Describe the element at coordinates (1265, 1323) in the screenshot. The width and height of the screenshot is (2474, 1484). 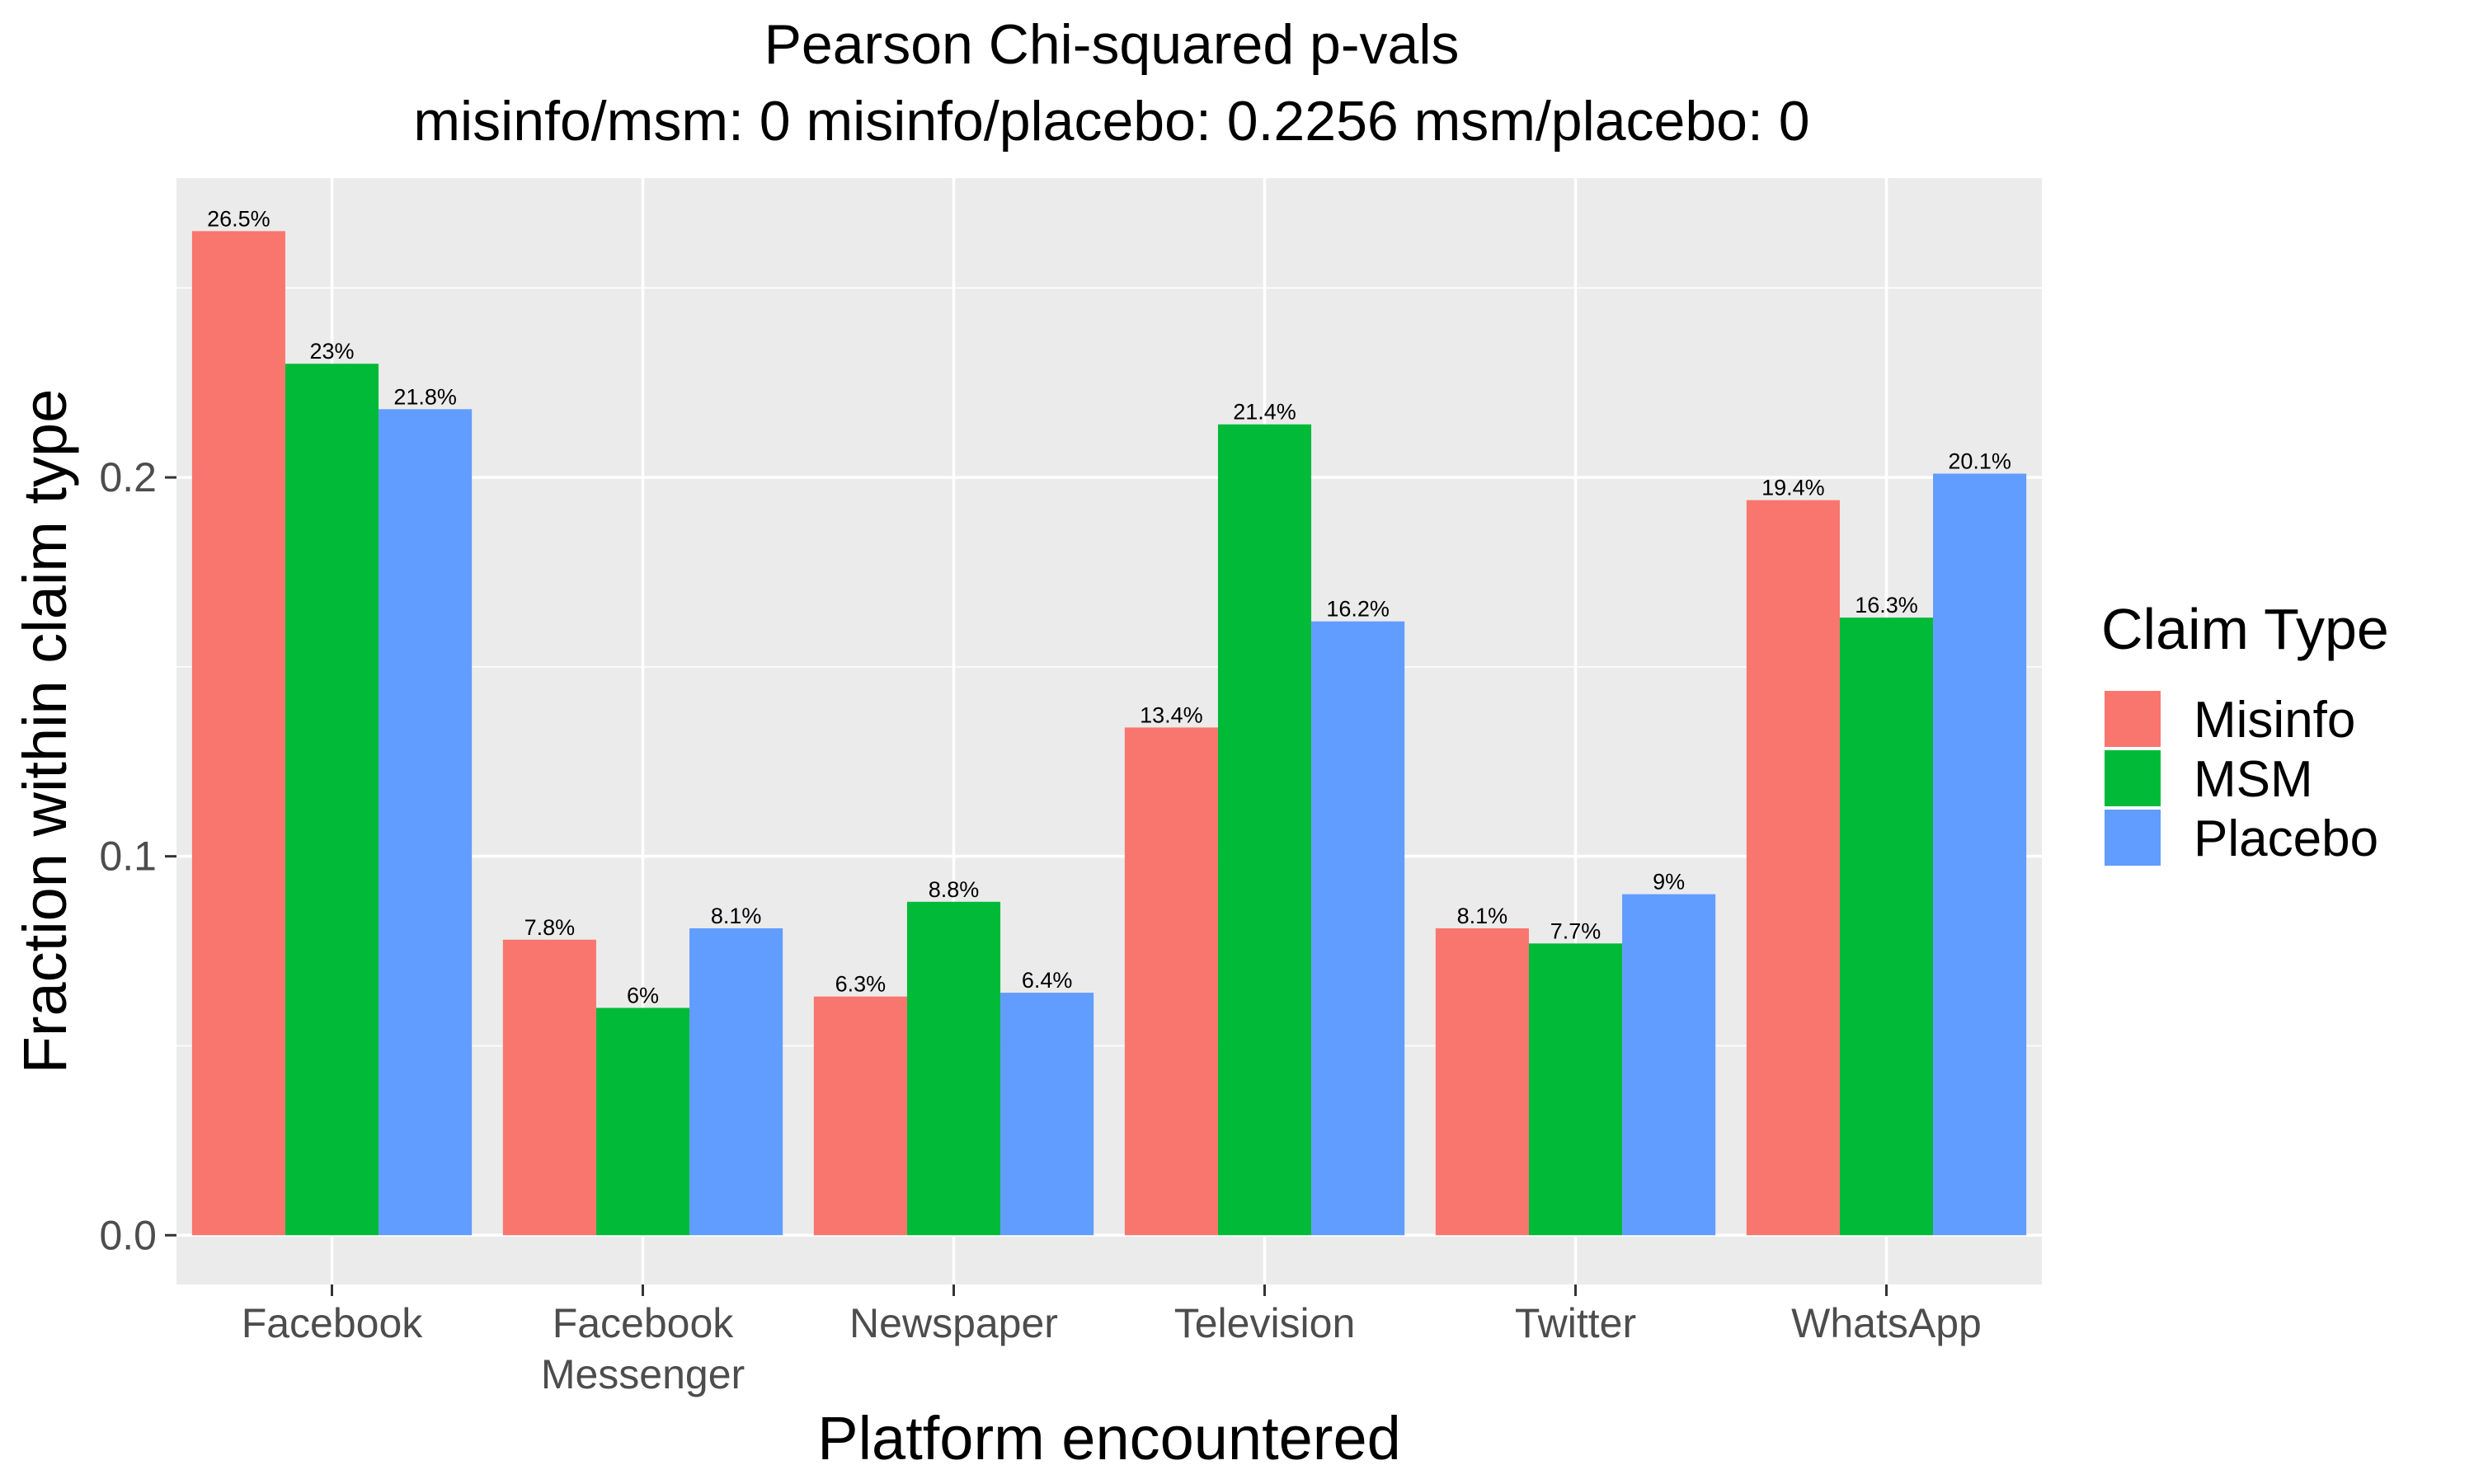
I see `x-tick-label: Television` at that location.